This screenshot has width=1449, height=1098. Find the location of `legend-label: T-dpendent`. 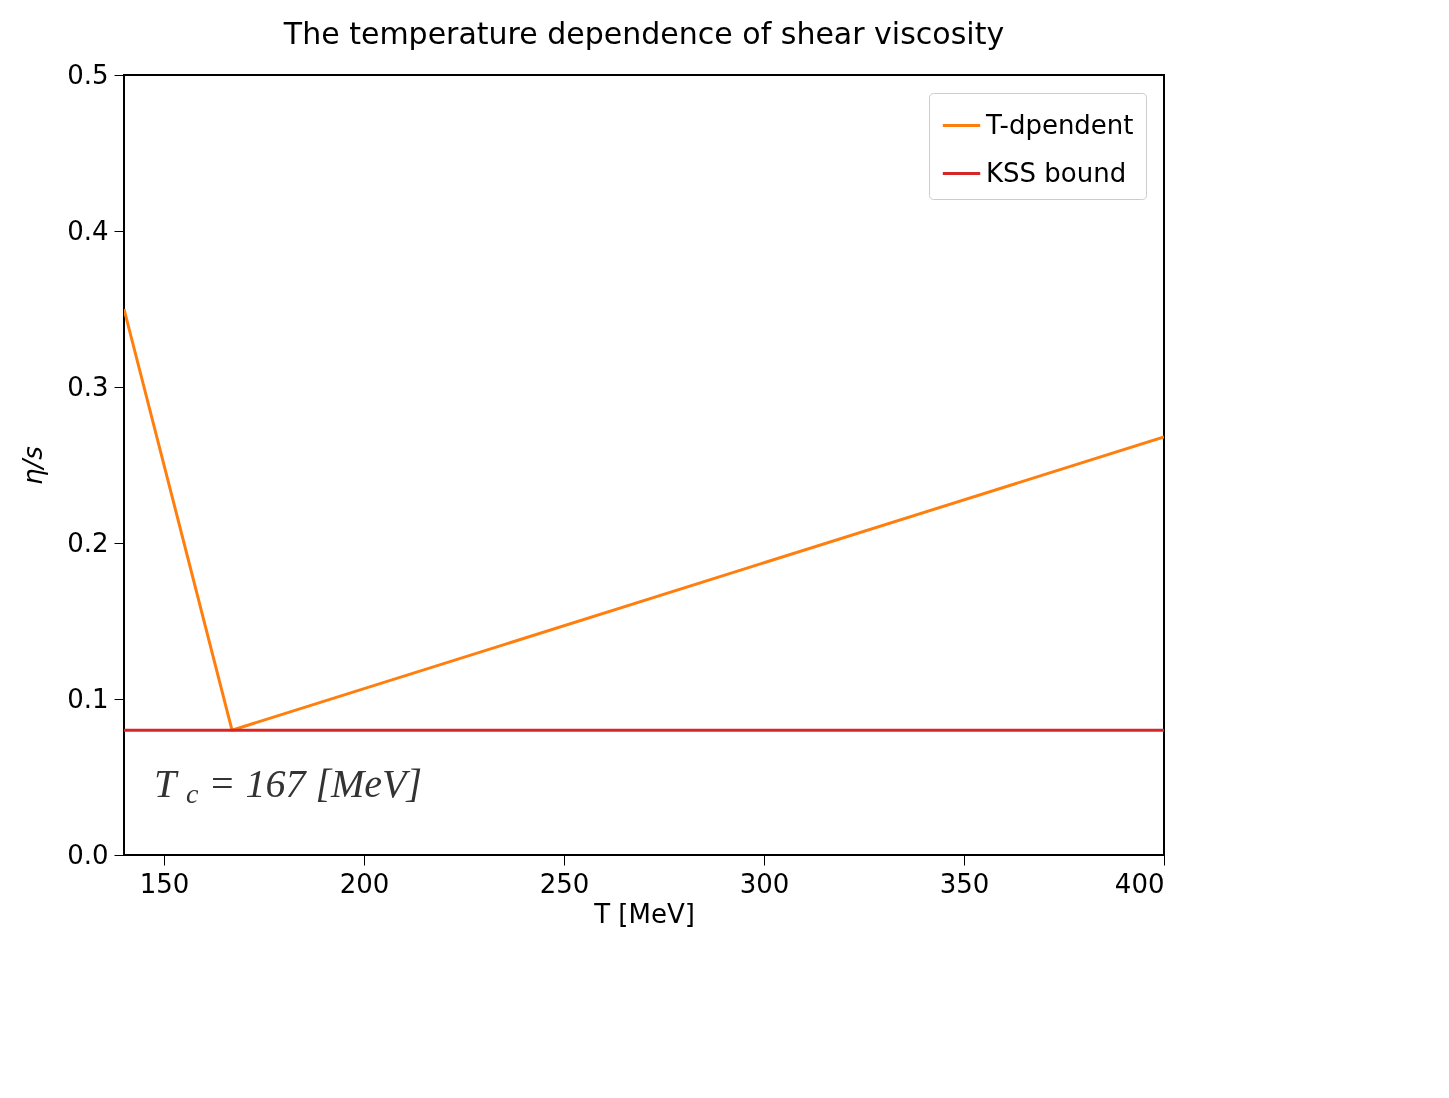

legend-label: T-dpendent is located at coordinates (1059, 124).